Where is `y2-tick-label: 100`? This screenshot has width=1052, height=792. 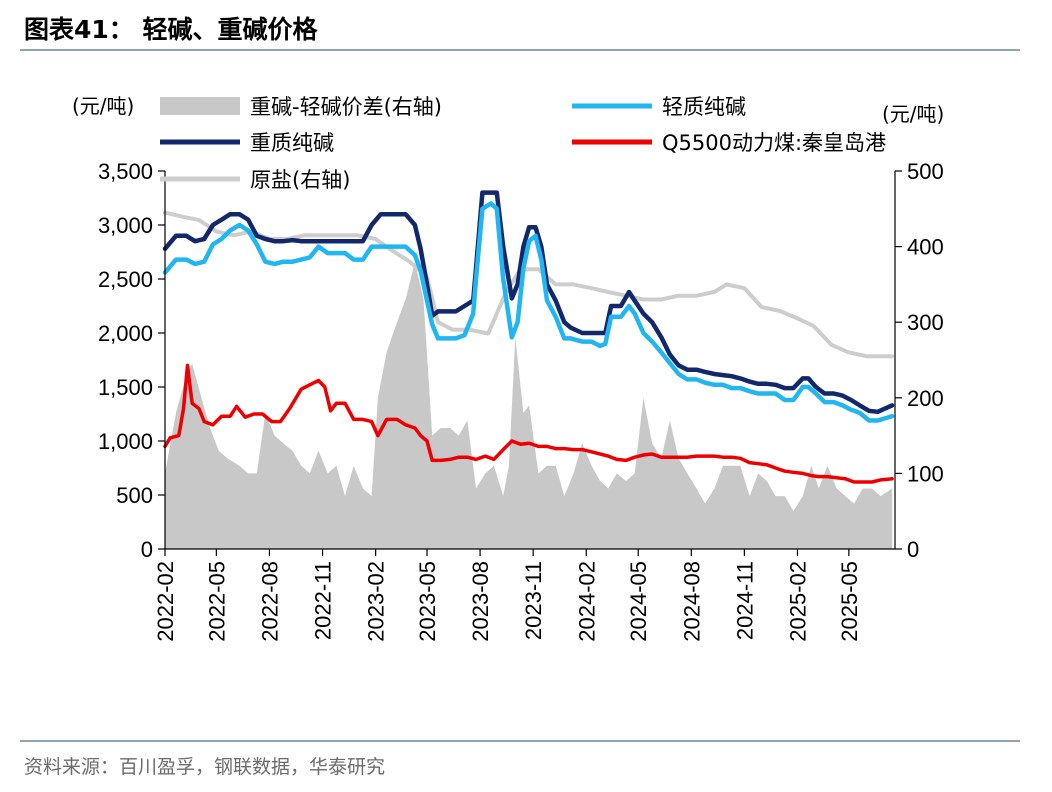
y2-tick-label: 100 is located at coordinates (925, 473).